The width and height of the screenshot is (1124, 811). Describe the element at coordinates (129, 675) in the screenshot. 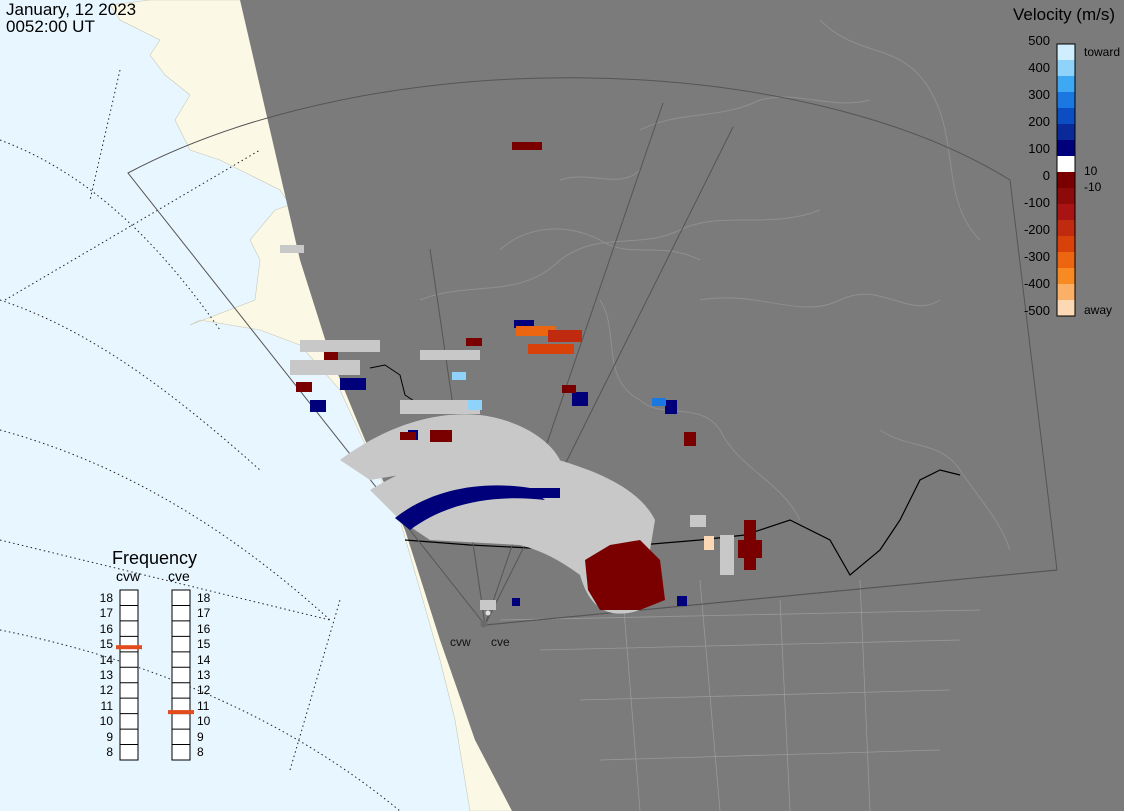

I see `freq-column-cvw` at that location.